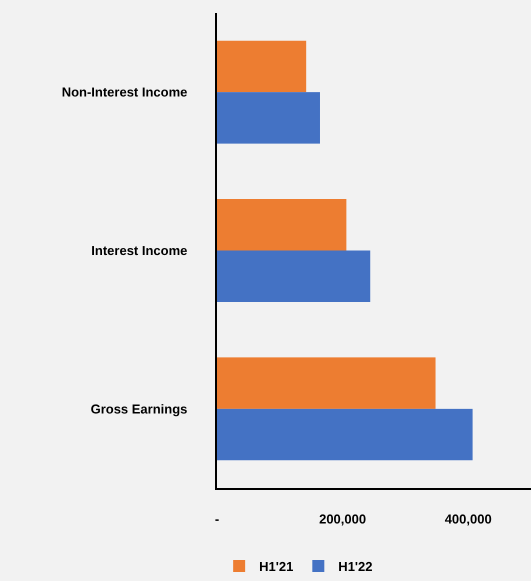 Image resolution: width=531 pixels, height=581 pixels. I want to click on x-tick-label: 400,000, so click(468, 518).